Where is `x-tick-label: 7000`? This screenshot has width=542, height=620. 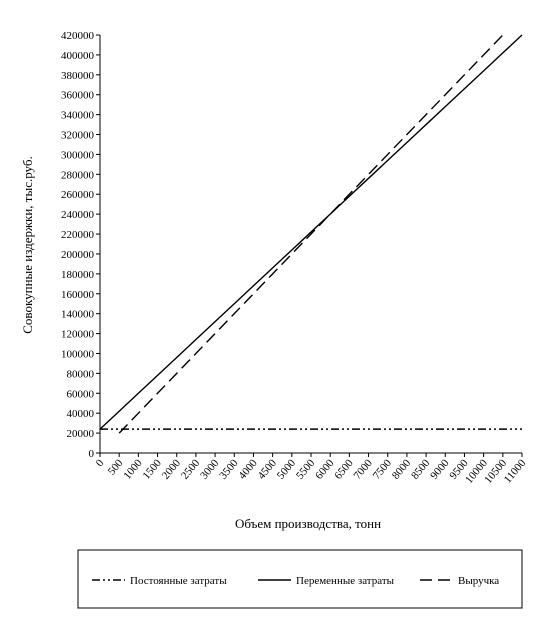 x-tick-label: 7000 is located at coordinates (364, 469).